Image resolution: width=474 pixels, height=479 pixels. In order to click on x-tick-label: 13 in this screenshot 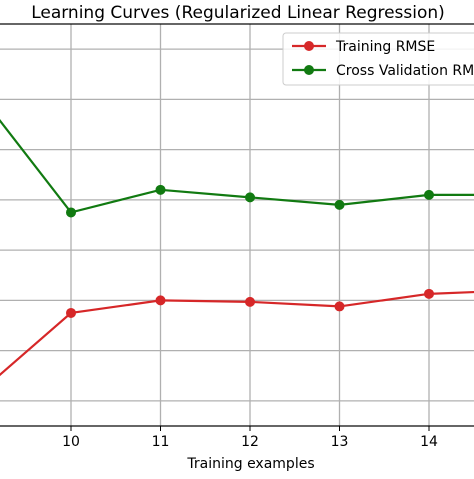, I will do `click(340, 442)`.